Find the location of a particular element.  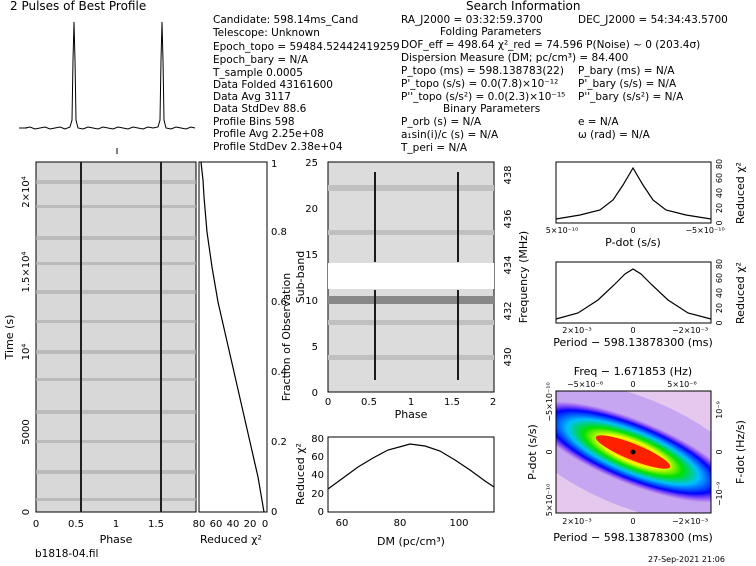

dm-curve is located at coordinates (411, 466).